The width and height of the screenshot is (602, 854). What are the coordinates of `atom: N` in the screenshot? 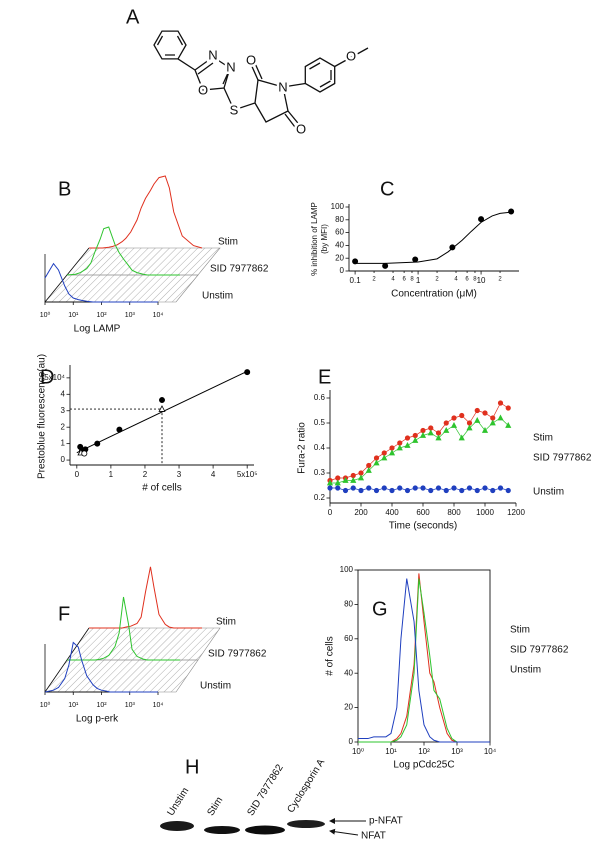 It's located at (282, 86).